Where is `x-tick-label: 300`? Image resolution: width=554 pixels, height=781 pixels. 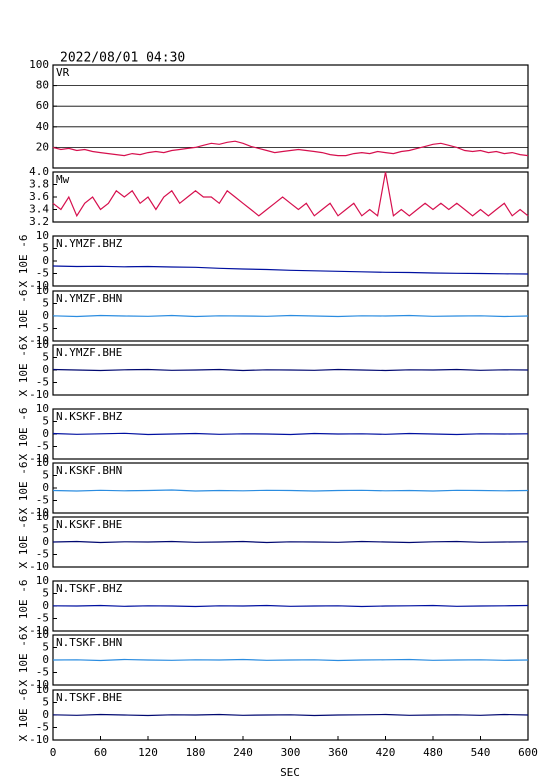
x-tick-label: 300 is located at coordinates (291, 752).